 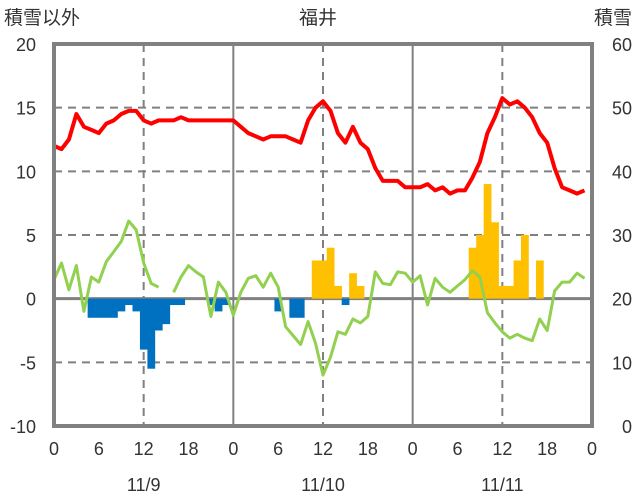 What do you see at coordinates (323, 485) in the screenshot?
I see `date-label: 11/10` at bounding box center [323, 485].